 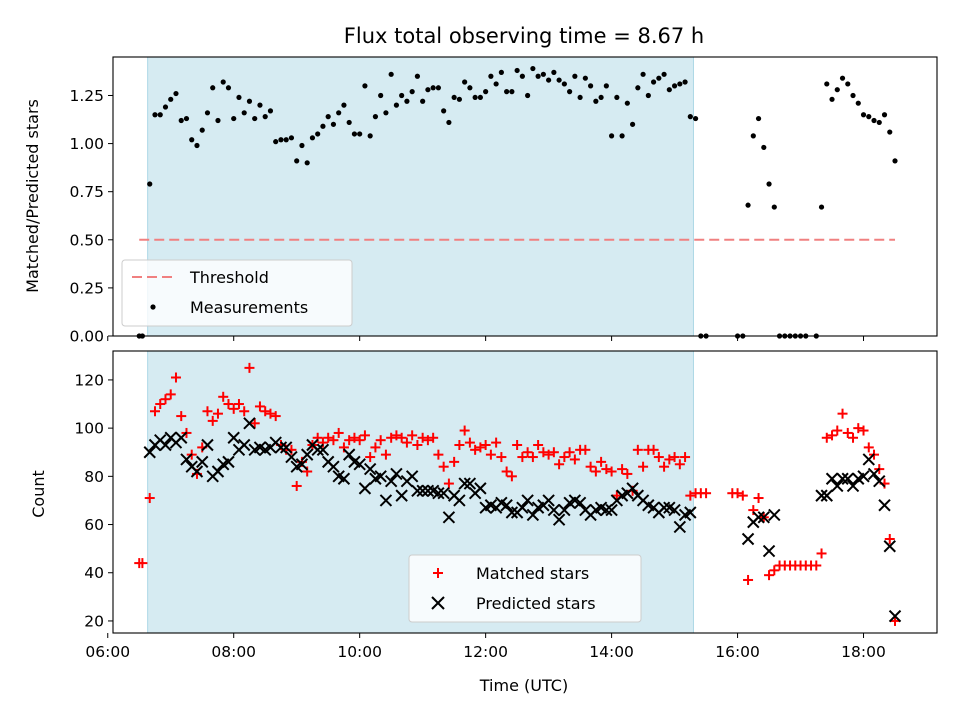 I want to click on bottom-y-tick-label: 60, so click(x=94, y=525).